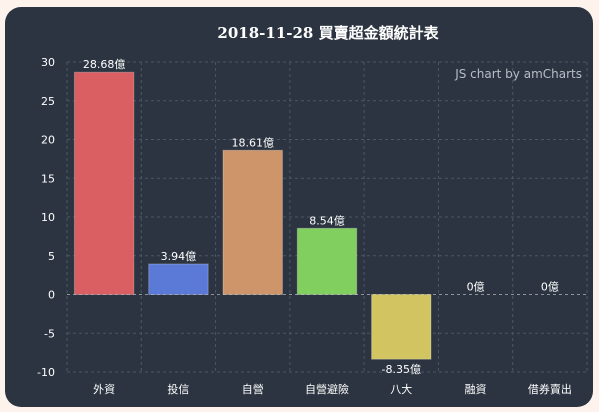  What do you see at coordinates (253, 389) in the screenshot?
I see `x-tick-label: 自營` at bounding box center [253, 389].